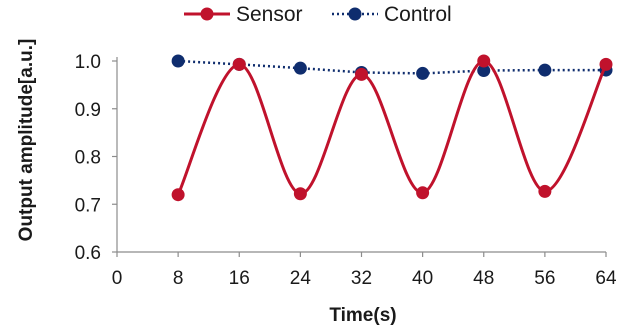  Describe the element at coordinates (269, 14) in the screenshot. I see `legend-label-sensor: Sensor` at that location.